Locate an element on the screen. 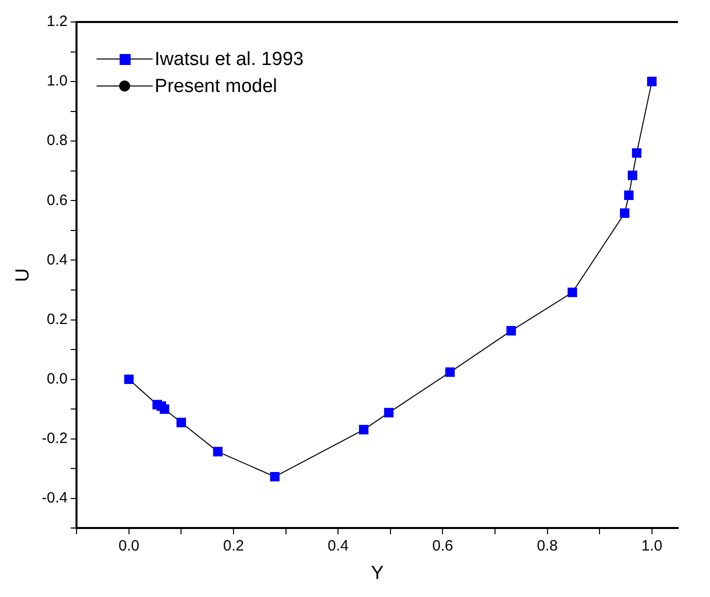  y-tick-label: 0.8 is located at coordinates (57, 141).